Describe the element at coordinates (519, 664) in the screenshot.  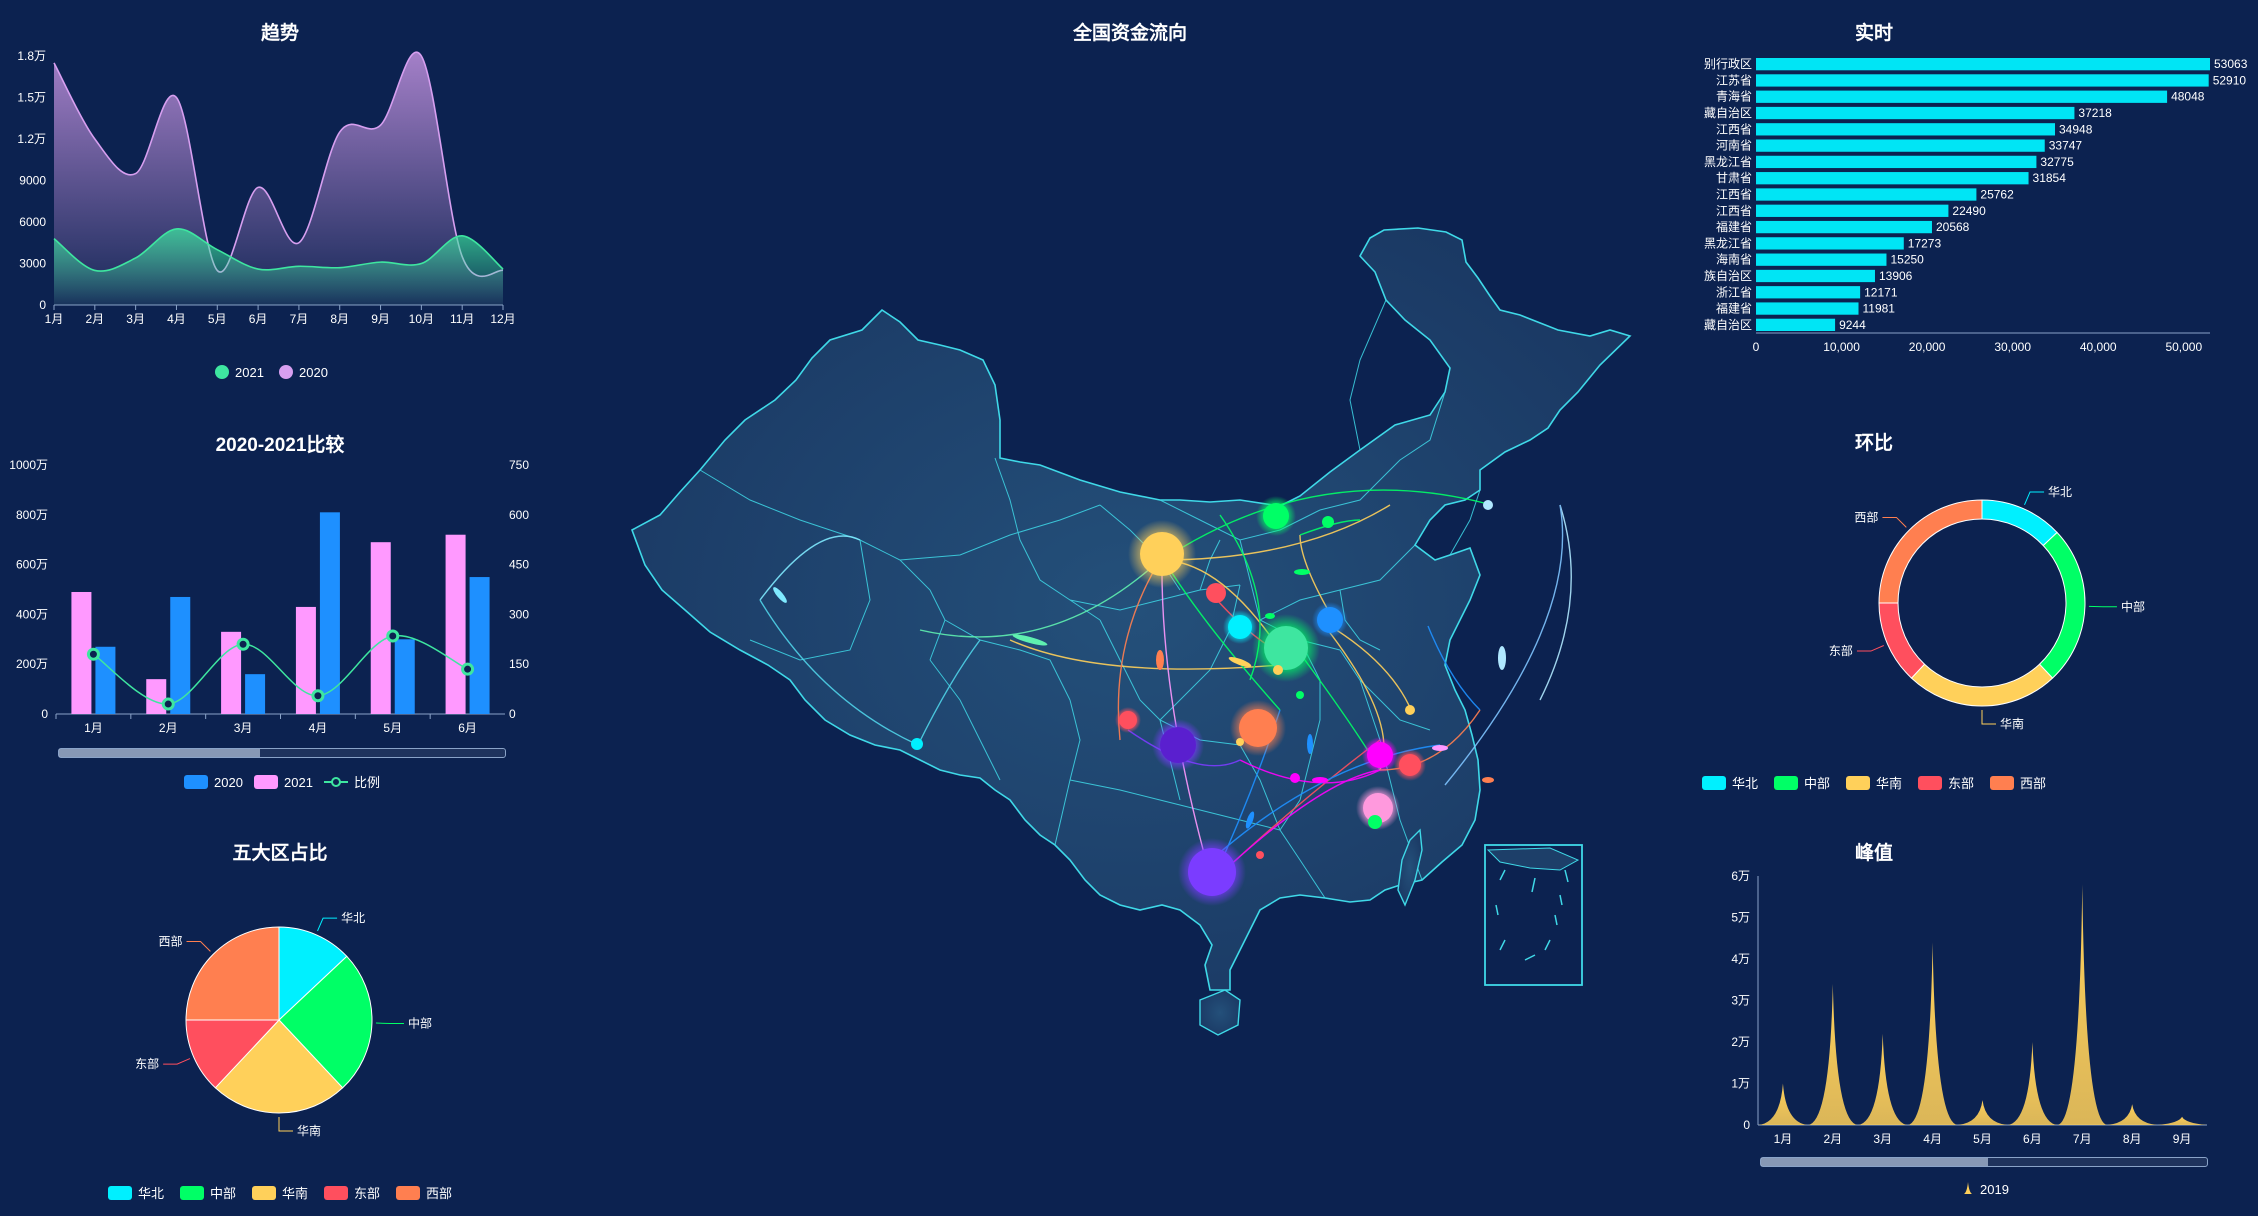
I see `compare-ytick-right: 150` at that location.